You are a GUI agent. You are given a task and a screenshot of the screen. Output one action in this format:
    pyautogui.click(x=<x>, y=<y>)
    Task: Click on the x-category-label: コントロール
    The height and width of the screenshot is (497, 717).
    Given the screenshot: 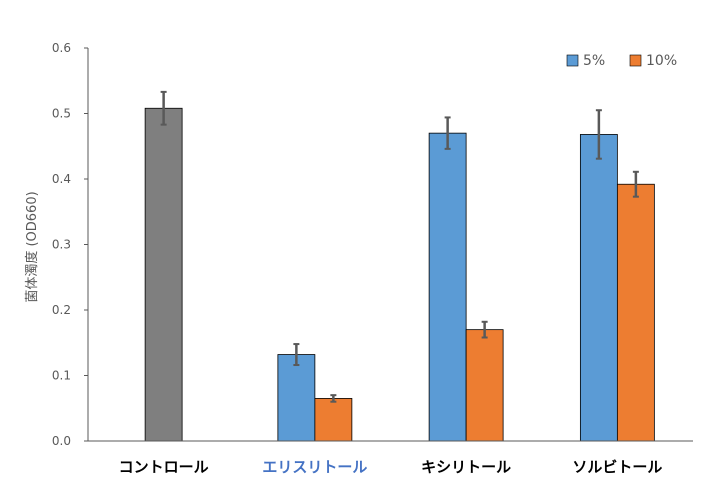 What is the action you would take?
    pyautogui.click(x=164, y=467)
    